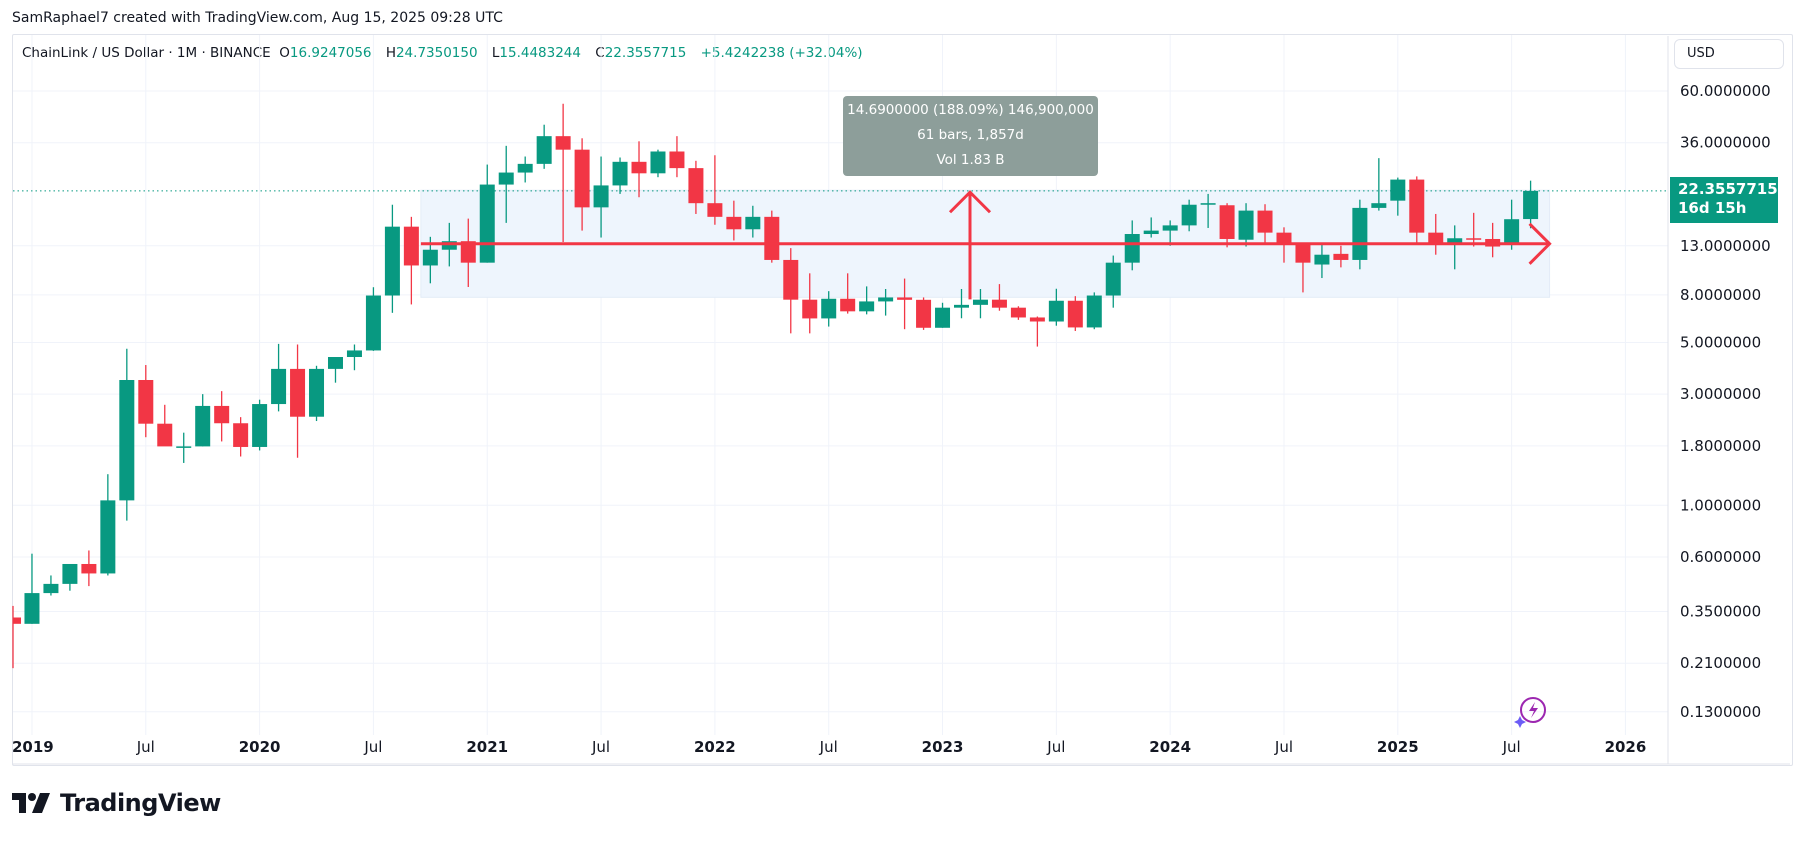 This screenshot has width=1804, height=841. Describe the element at coordinates (146, 53) in the screenshot. I see `symbol-title: ChainLink / US Dollar · 1M · BINANCE` at that location.